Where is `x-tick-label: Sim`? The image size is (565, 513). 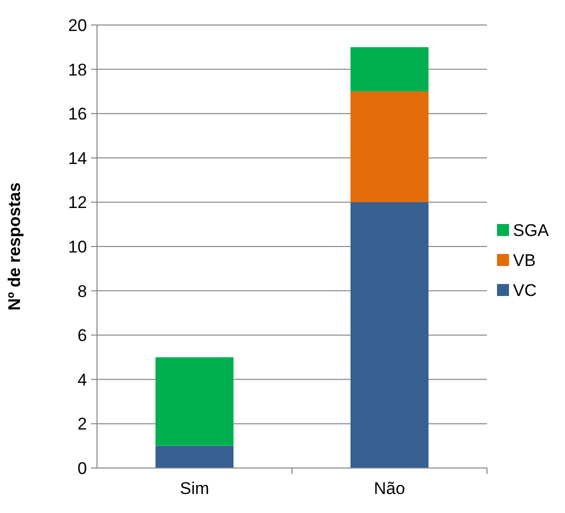 x-tick-label: Sim is located at coordinates (195, 488).